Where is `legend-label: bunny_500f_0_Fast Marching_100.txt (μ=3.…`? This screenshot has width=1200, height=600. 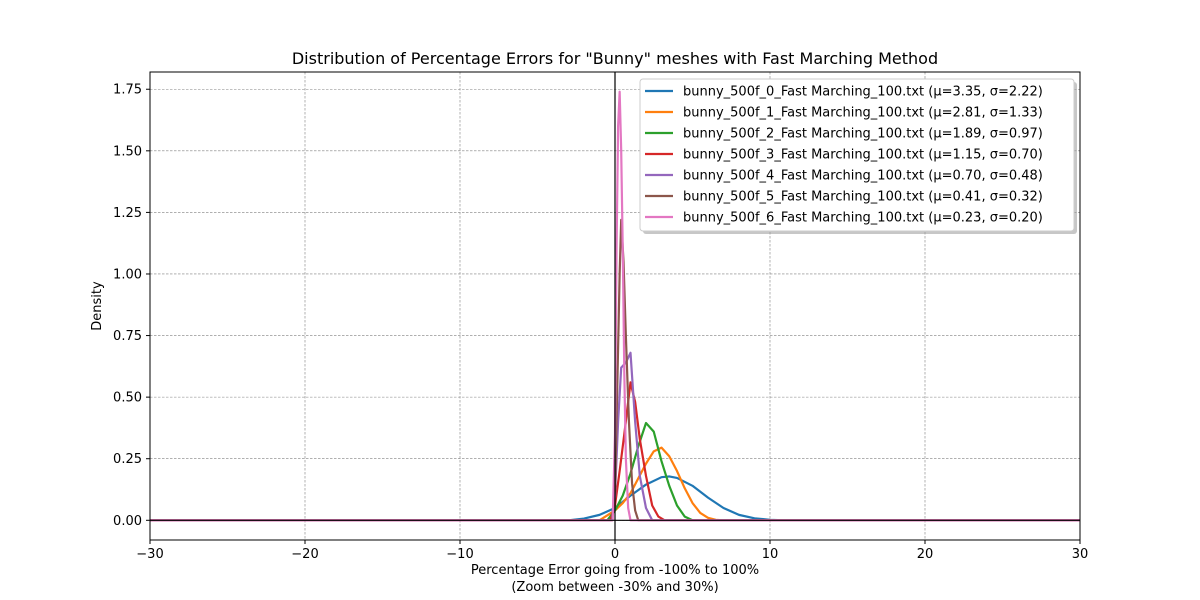 legend-label: bunny_500f_0_Fast Marching_100.txt (μ=3.… is located at coordinates (863, 92).